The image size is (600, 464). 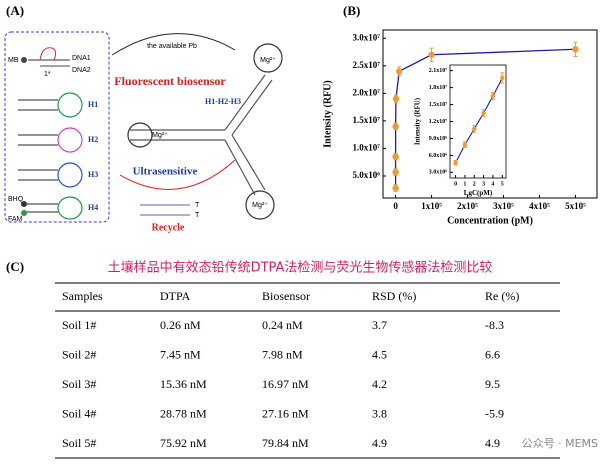 I want to click on table-cell: Soil 5#, so click(x=79, y=443).